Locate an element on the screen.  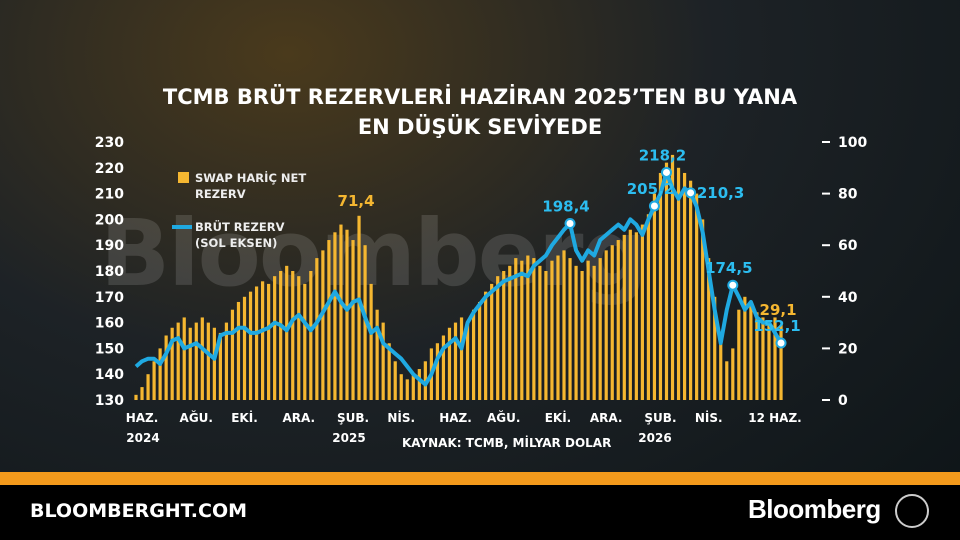
x-tick-label: HAZ. is located at coordinates (455, 418).